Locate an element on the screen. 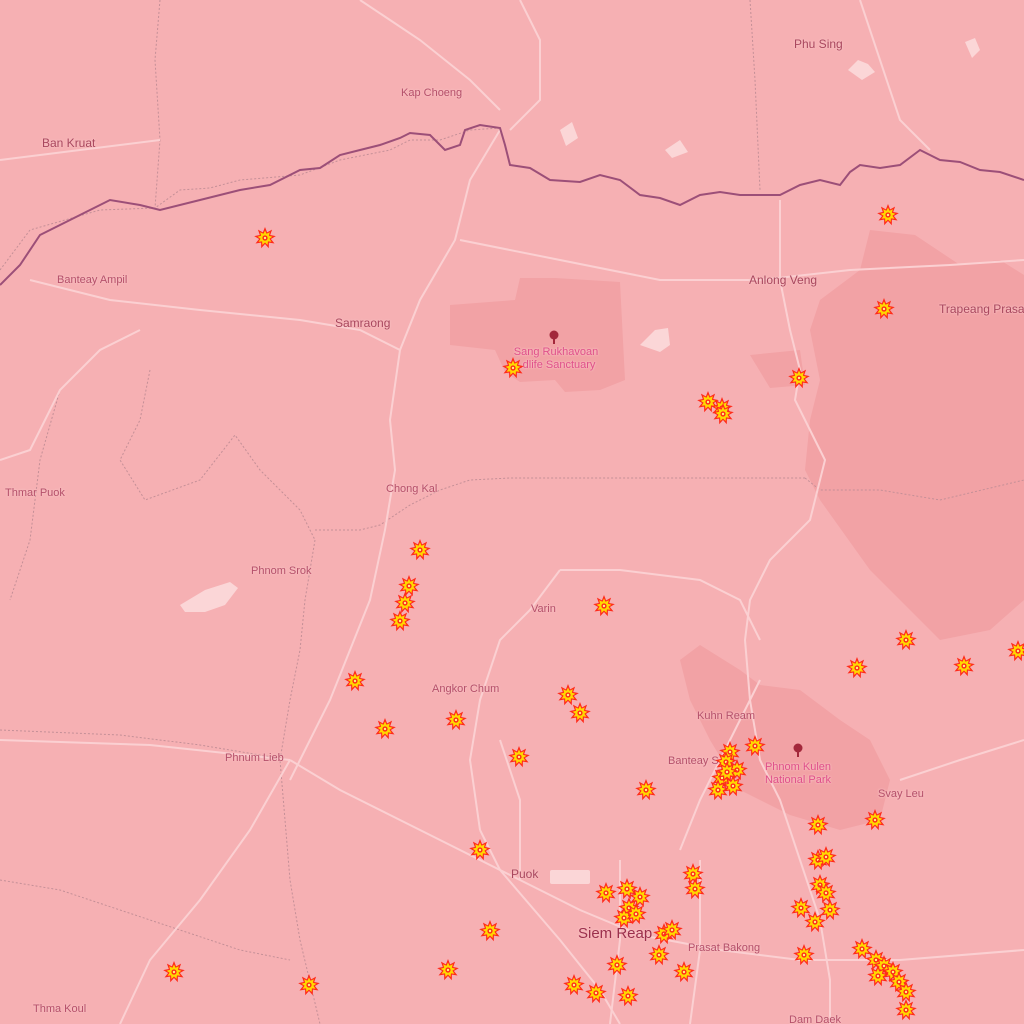 The image size is (1024, 1024). place-label-banteay-ampil: Banteay Ampil is located at coordinates (92, 280).